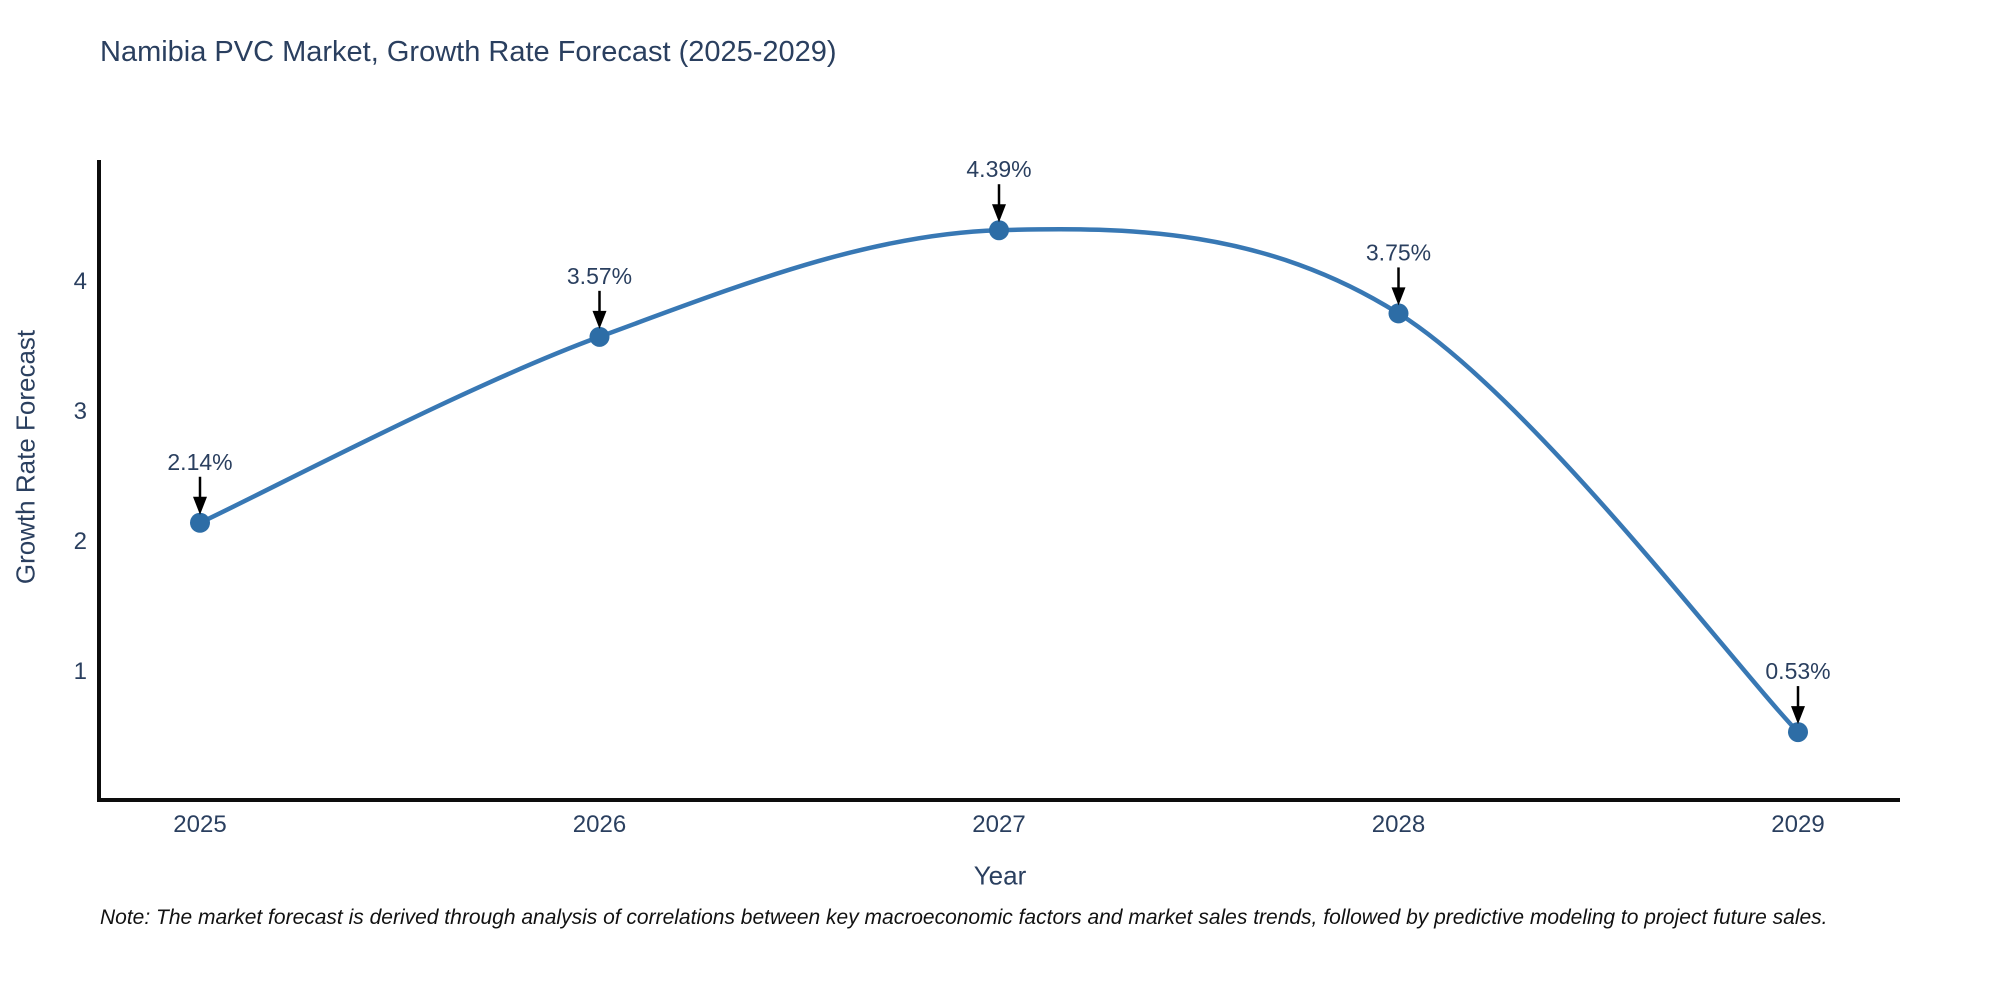 The height and width of the screenshot is (1000, 2000). I want to click on y-tick-label: 3, so click(80, 411).